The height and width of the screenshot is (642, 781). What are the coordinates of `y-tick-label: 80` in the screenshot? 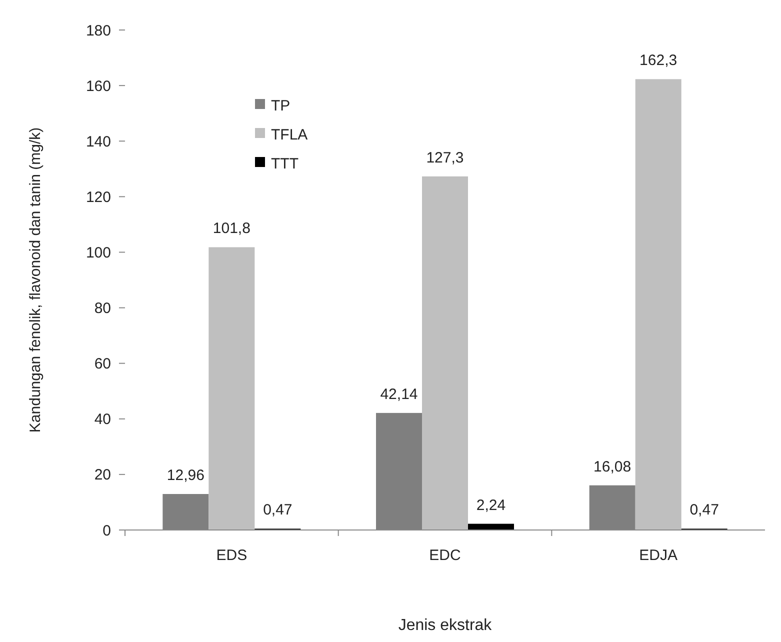 It's located at (102, 309).